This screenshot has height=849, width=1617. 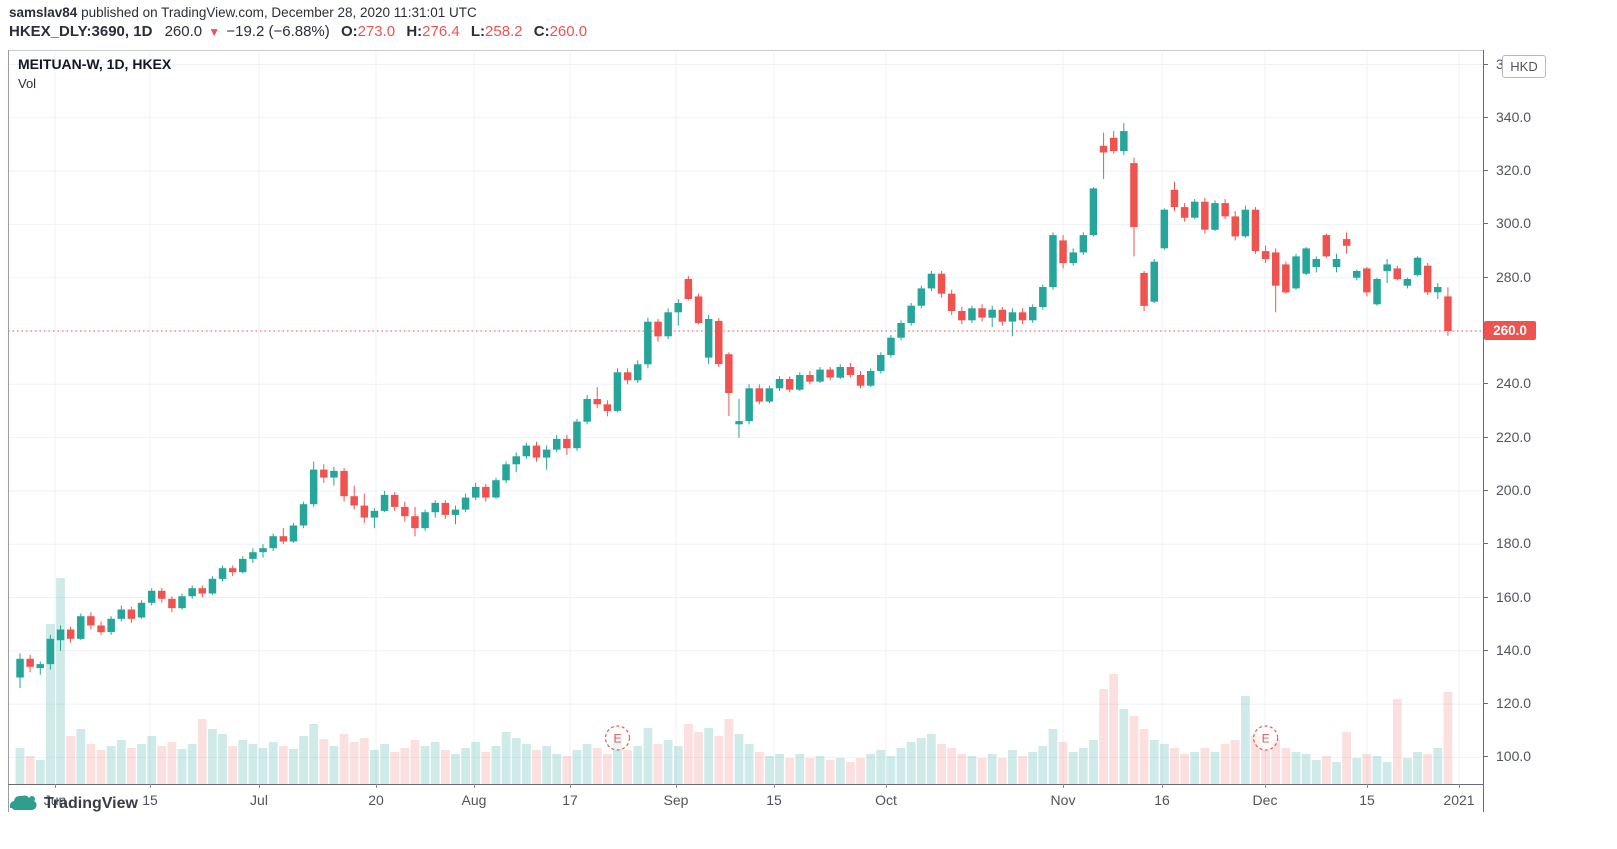 What do you see at coordinates (259, 800) in the screenshot?
I see `time-tick-label: Jul` at bounding box center [259, 800].